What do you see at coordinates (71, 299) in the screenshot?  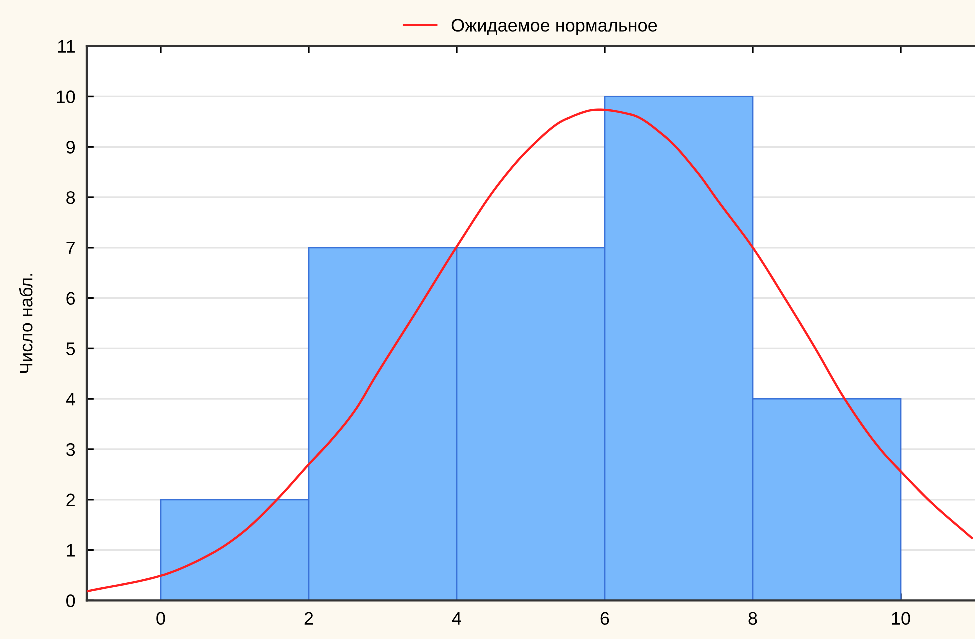 I see `y-tick-label: 6` at bounding box center [71, 299].